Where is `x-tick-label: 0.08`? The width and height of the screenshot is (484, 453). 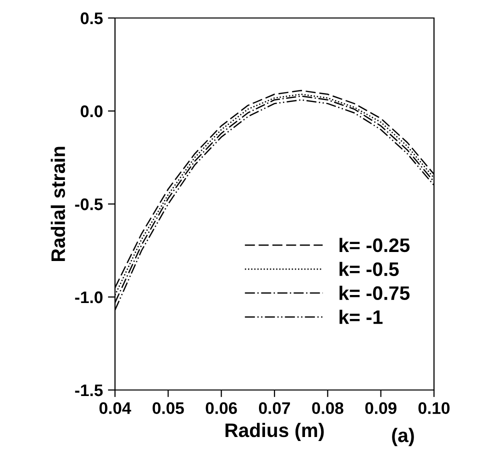 x-tick-label: 0.08 is located at coordinates (328, 408).